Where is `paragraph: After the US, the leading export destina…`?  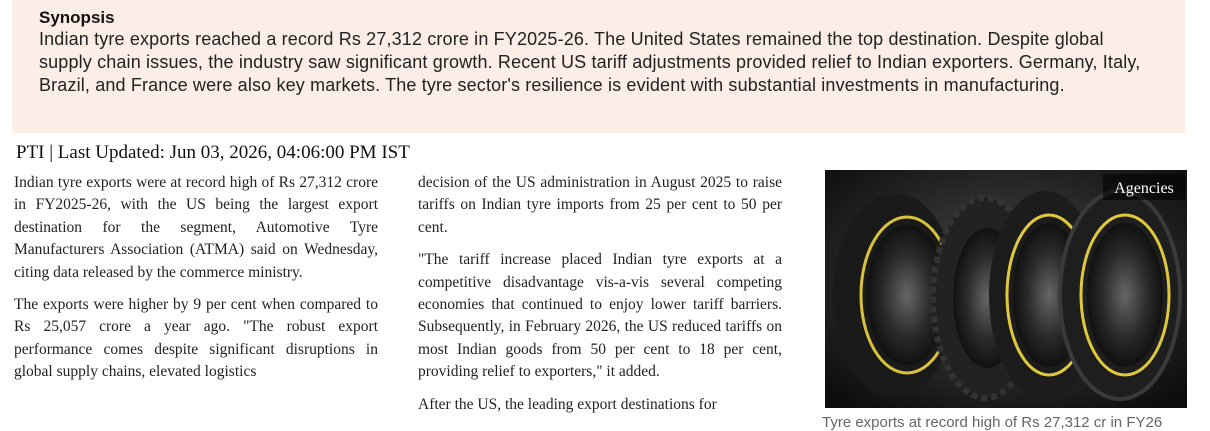
paragraph: After the US, the leading export destina… is located at coordinates (567, 404).